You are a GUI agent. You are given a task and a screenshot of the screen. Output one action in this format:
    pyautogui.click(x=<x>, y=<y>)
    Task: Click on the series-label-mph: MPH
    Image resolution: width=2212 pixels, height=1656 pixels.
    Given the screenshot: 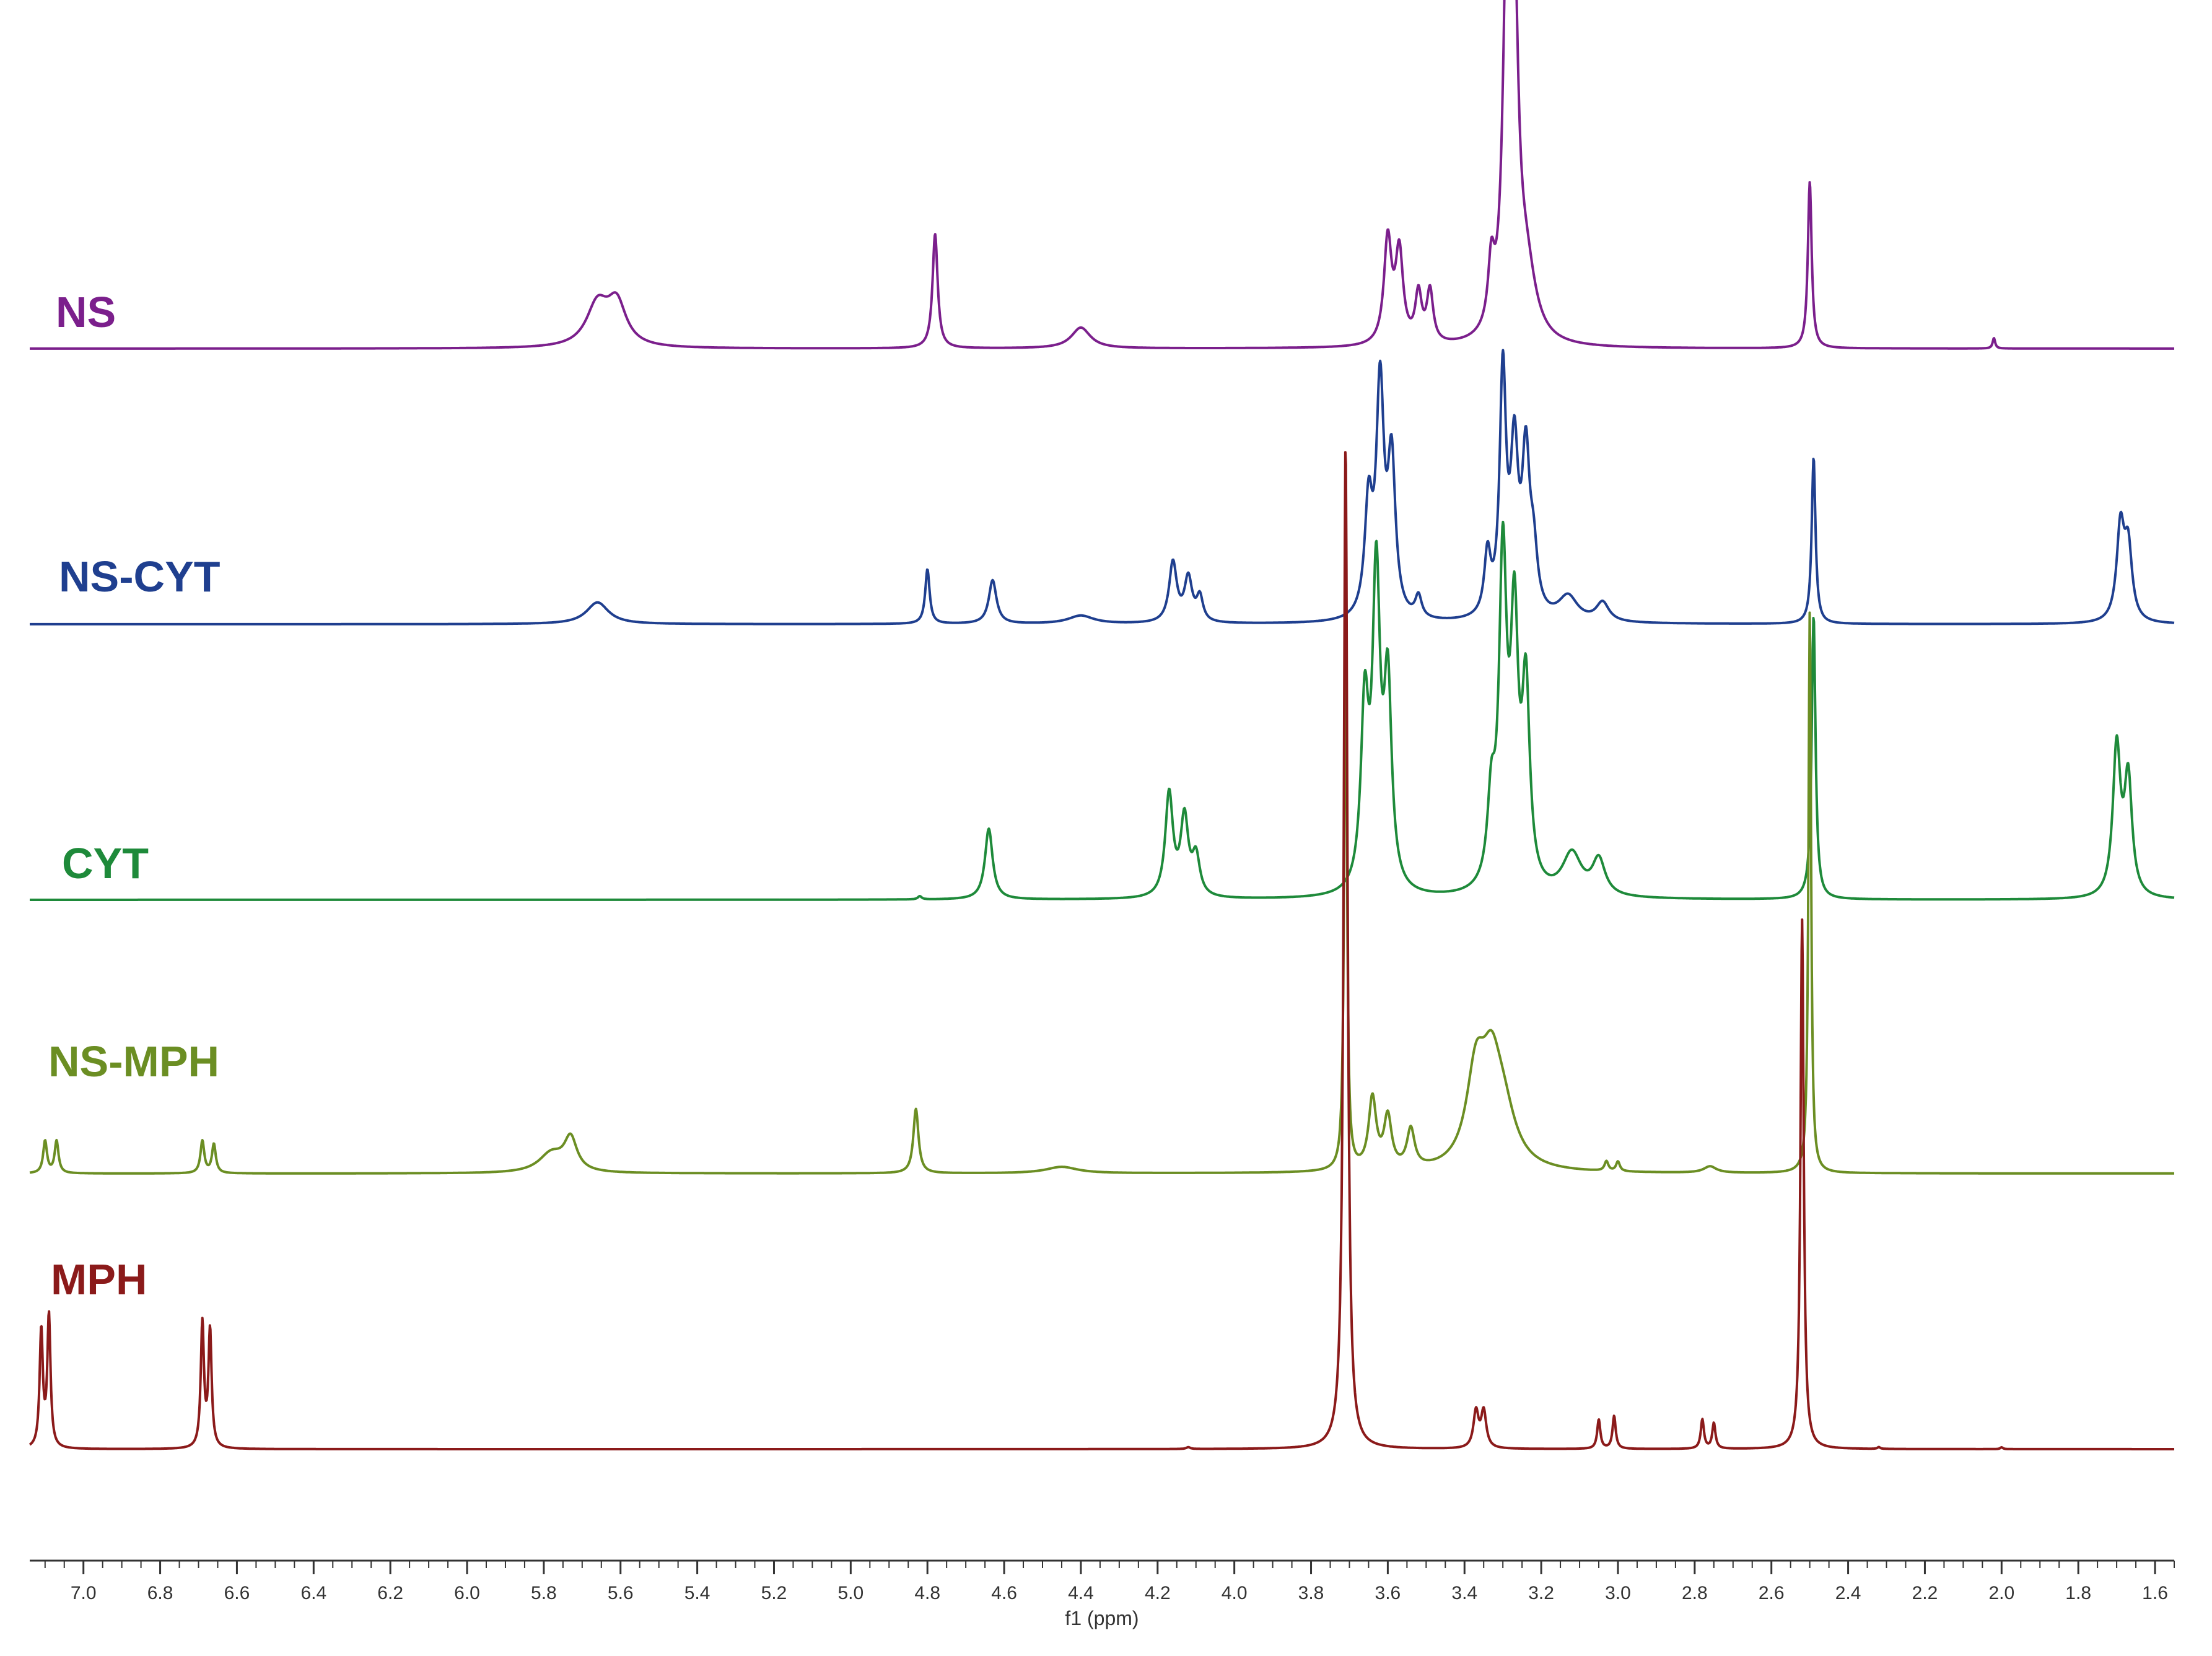 What is the action you would take?
    pyautogui.click(x=99, y=1279)
    